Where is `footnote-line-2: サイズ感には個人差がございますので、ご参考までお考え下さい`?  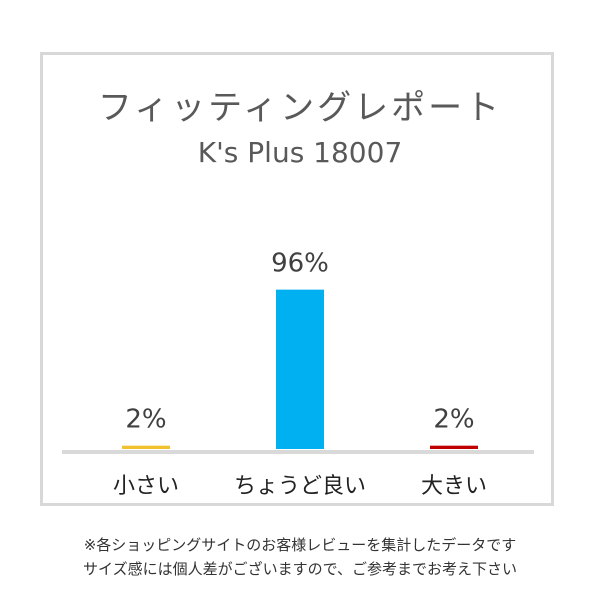
footnote-line-2: サイズ感には個人差がございますので、ご参考までお考え下さい is located at coordinates (300, 569).